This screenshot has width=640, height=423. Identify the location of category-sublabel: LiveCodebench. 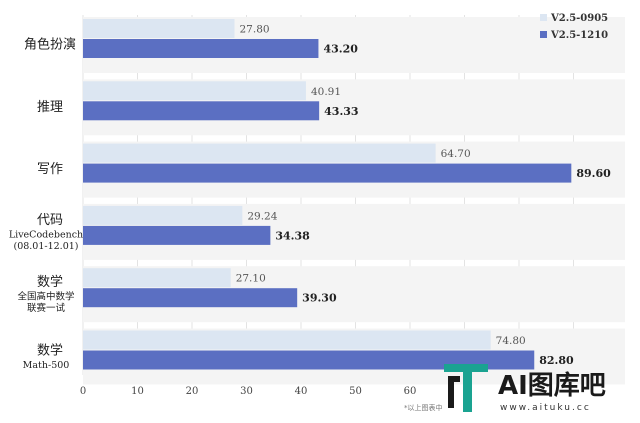
(46, 234).